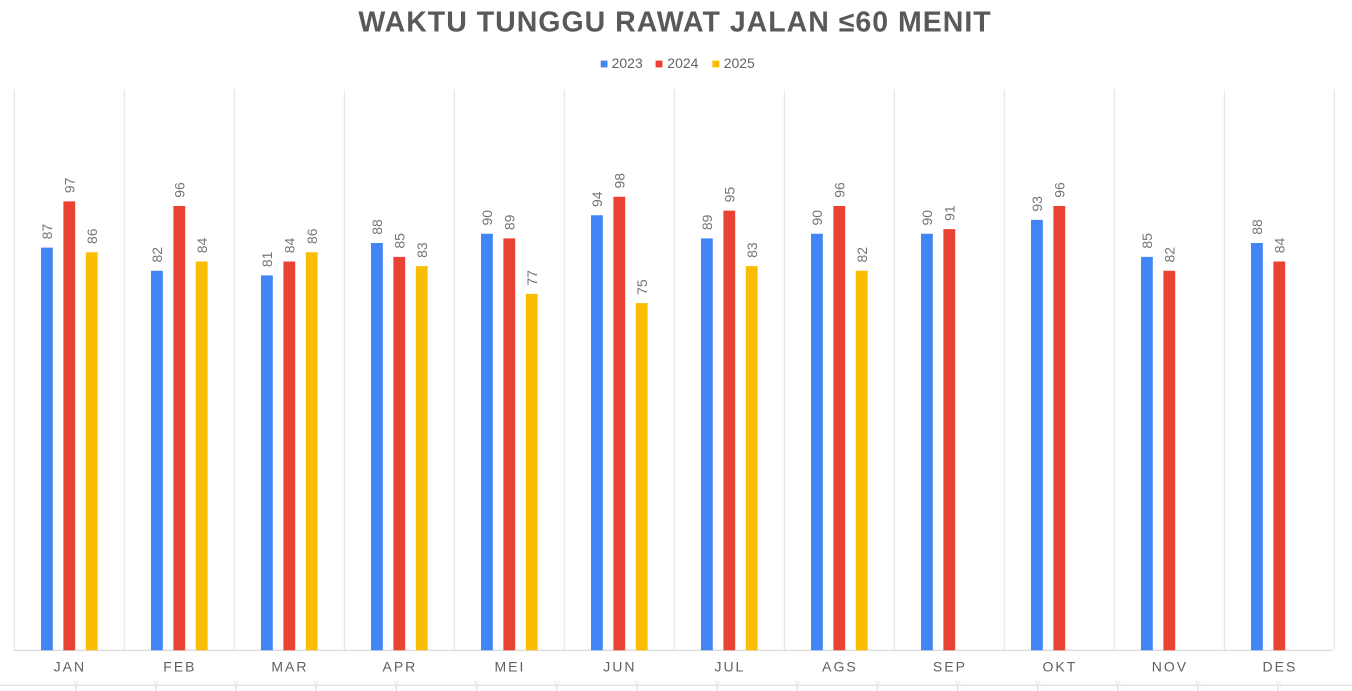 This screenshot has width=1352, height=691. Describe the element at coordinates (950, 667) in the screenshot. I see `svg-text: SEP` at that location.